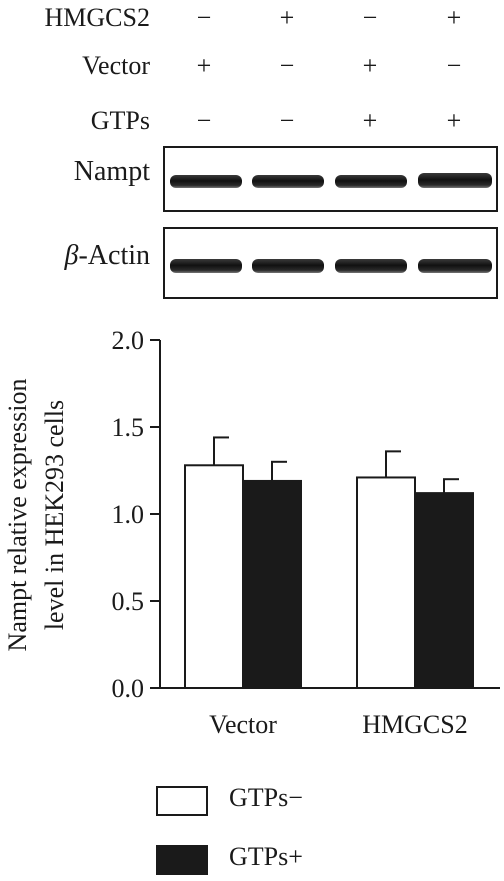 Image resolution: width=504 pixels, height=881 pixels. Describe the element at coordinates (370, 65) in the screenshot. I see `sign-vector-3: +` at that location.